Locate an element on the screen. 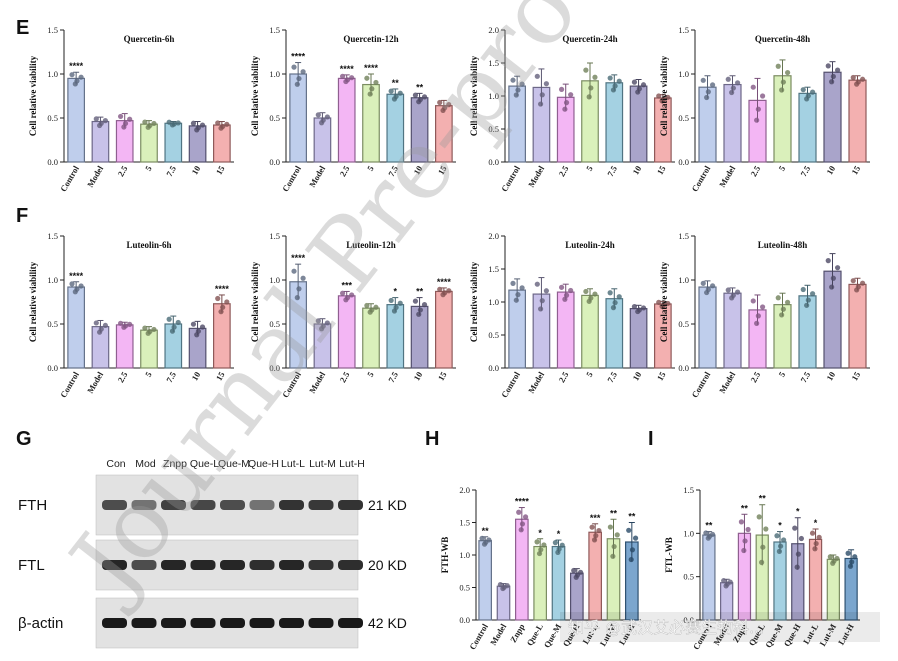 This screenshot has height=661, width=898. corner-watermark-bg is located at coordinates (720, 627).